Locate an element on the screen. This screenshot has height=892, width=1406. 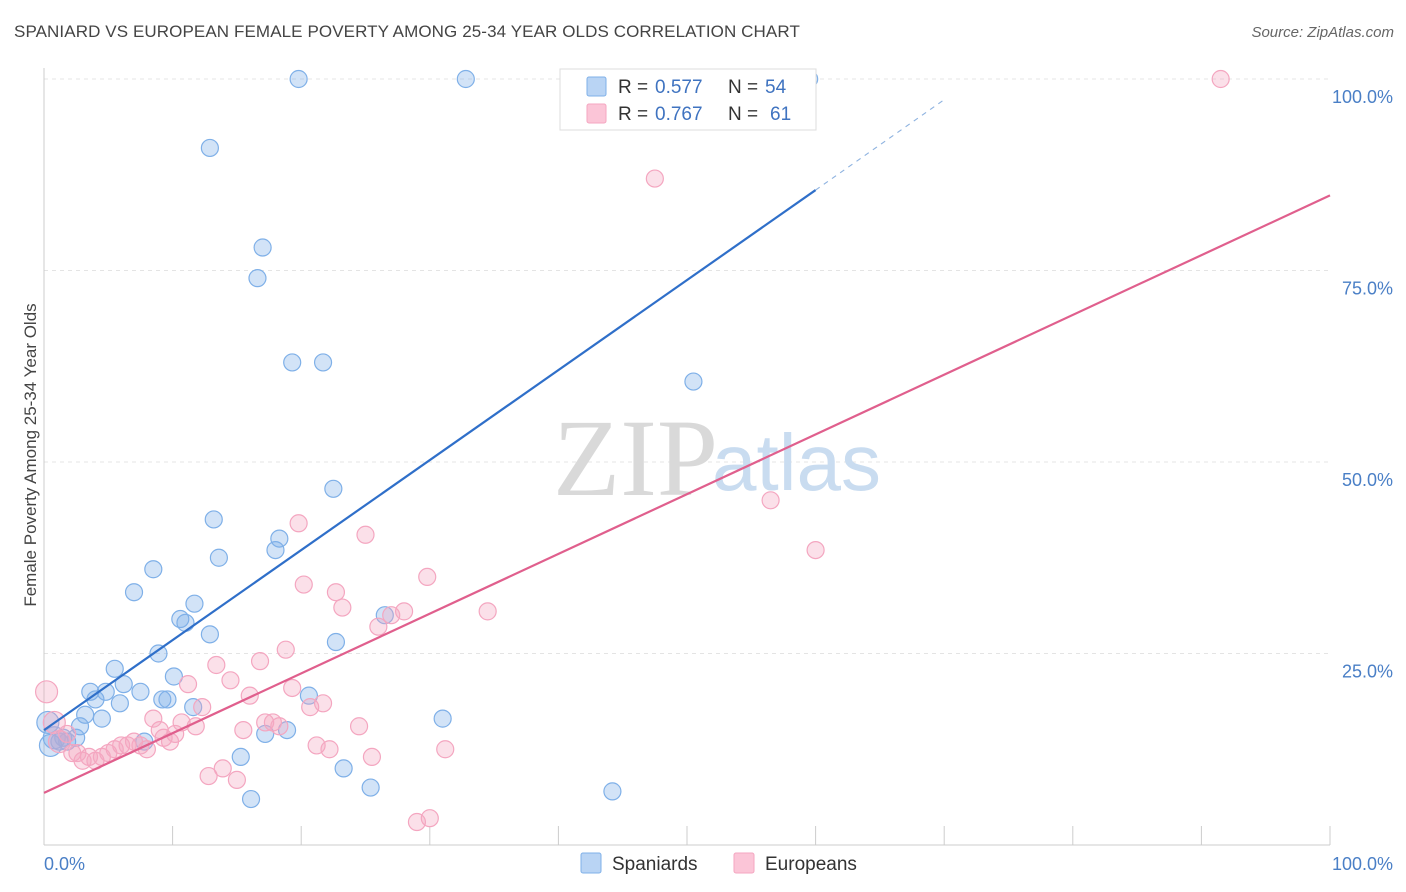
legend-r-label-1: R = is located at coordinates (633, 87).